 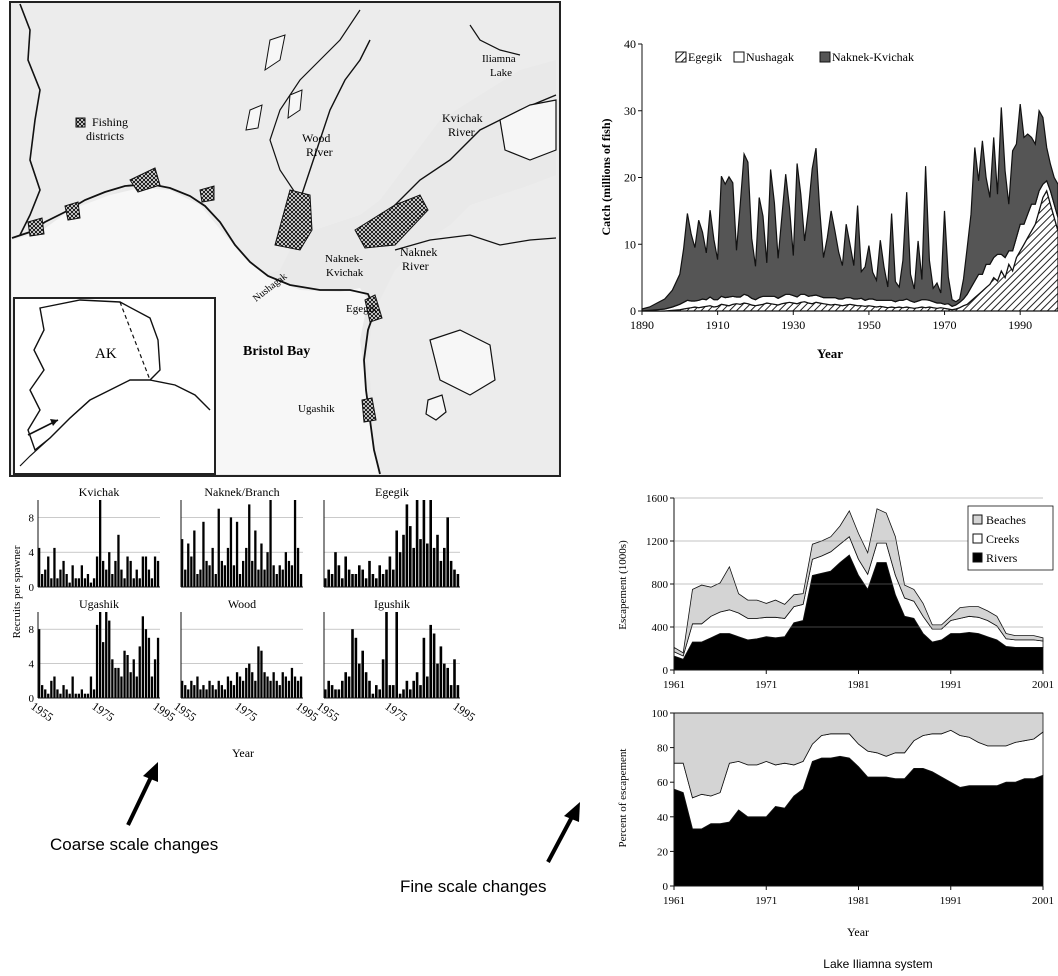 I want to click on percent-xlabel: Year, so click(x=858, y=932).